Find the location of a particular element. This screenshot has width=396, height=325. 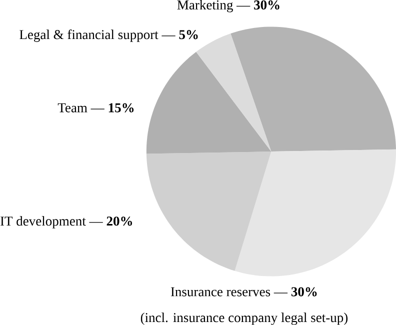

slice-label: Team — 15% is located at coordinates (96, 107).